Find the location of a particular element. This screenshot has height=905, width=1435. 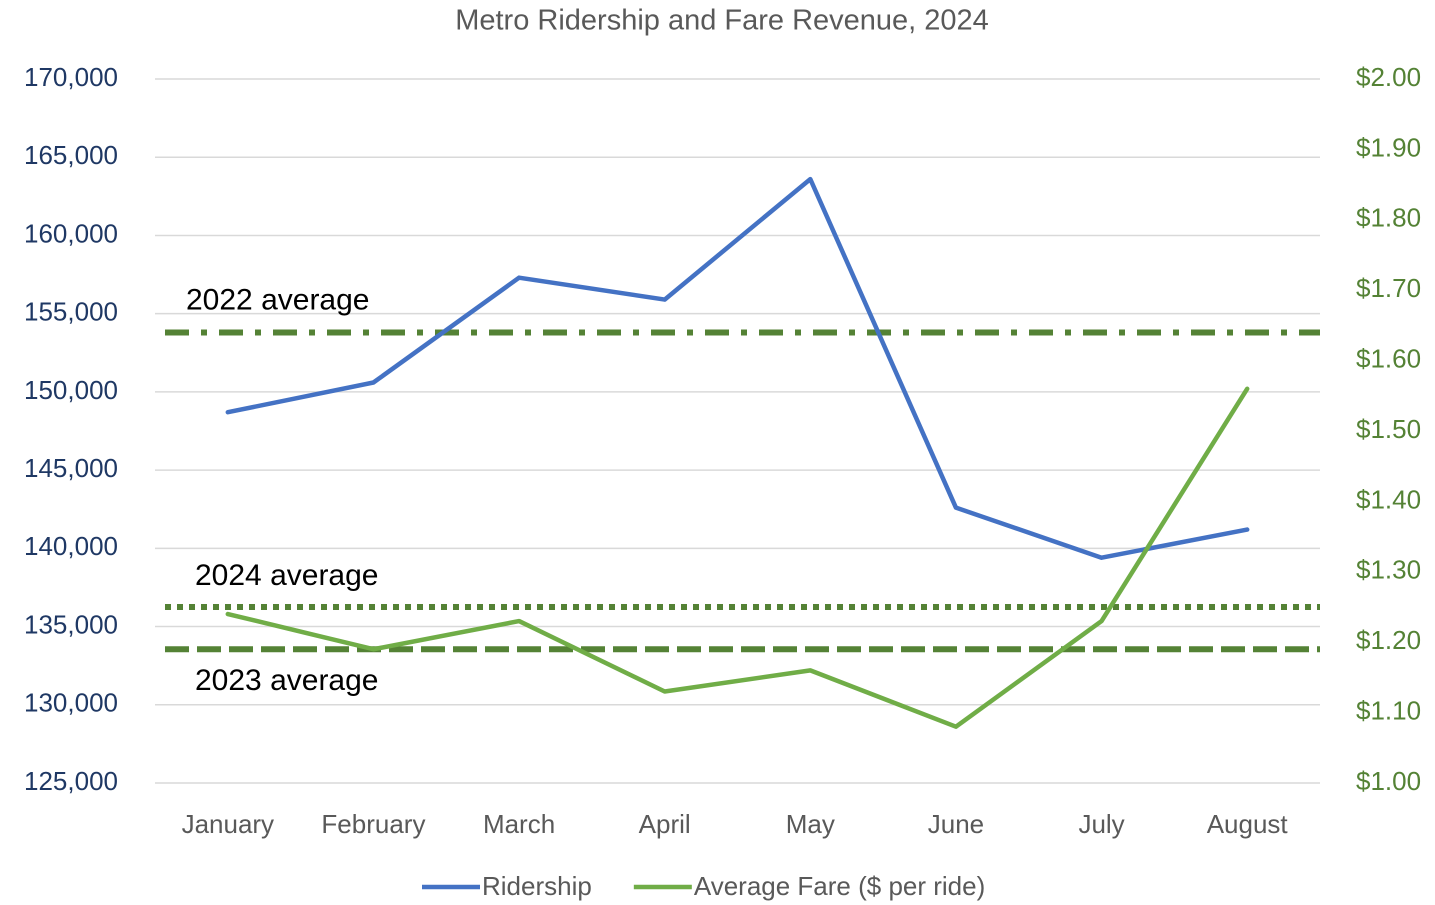

x-tick-label: March is located at coordinates (519, 824).